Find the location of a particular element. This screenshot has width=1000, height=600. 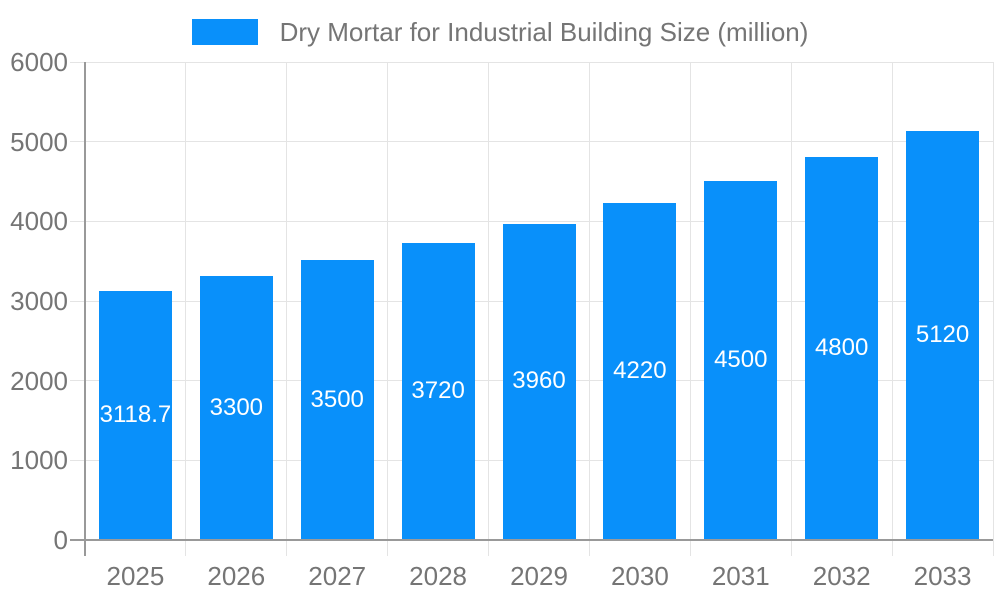

bar-value-label: 4800 is located at coordinates (841, 347).